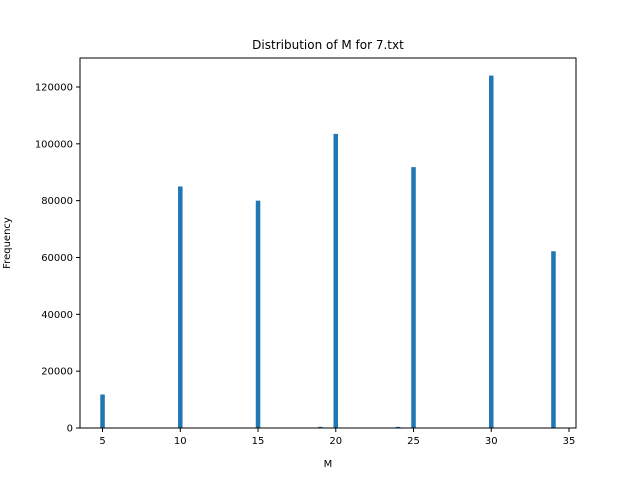 The height and width of the screenshot is (480, 640). I want to click on y-tick-label: 40000, so click(57, 315).